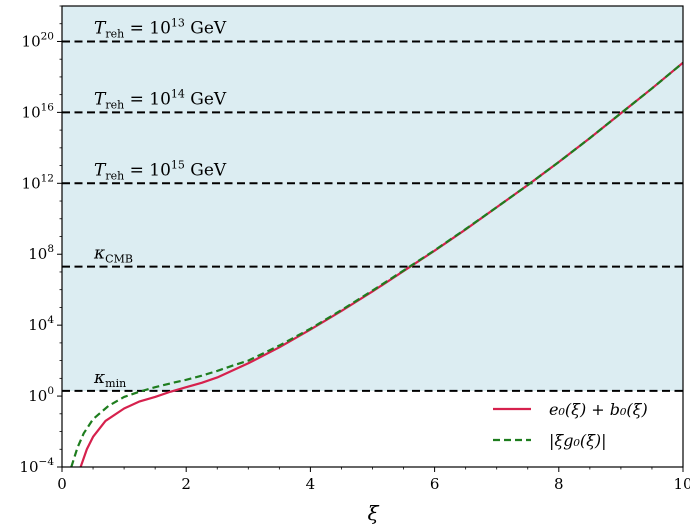 This screenshot has width=690, height=527. I want to click on x-axis-ticks: 0 2 4 6 8 10, so click(373, 480).